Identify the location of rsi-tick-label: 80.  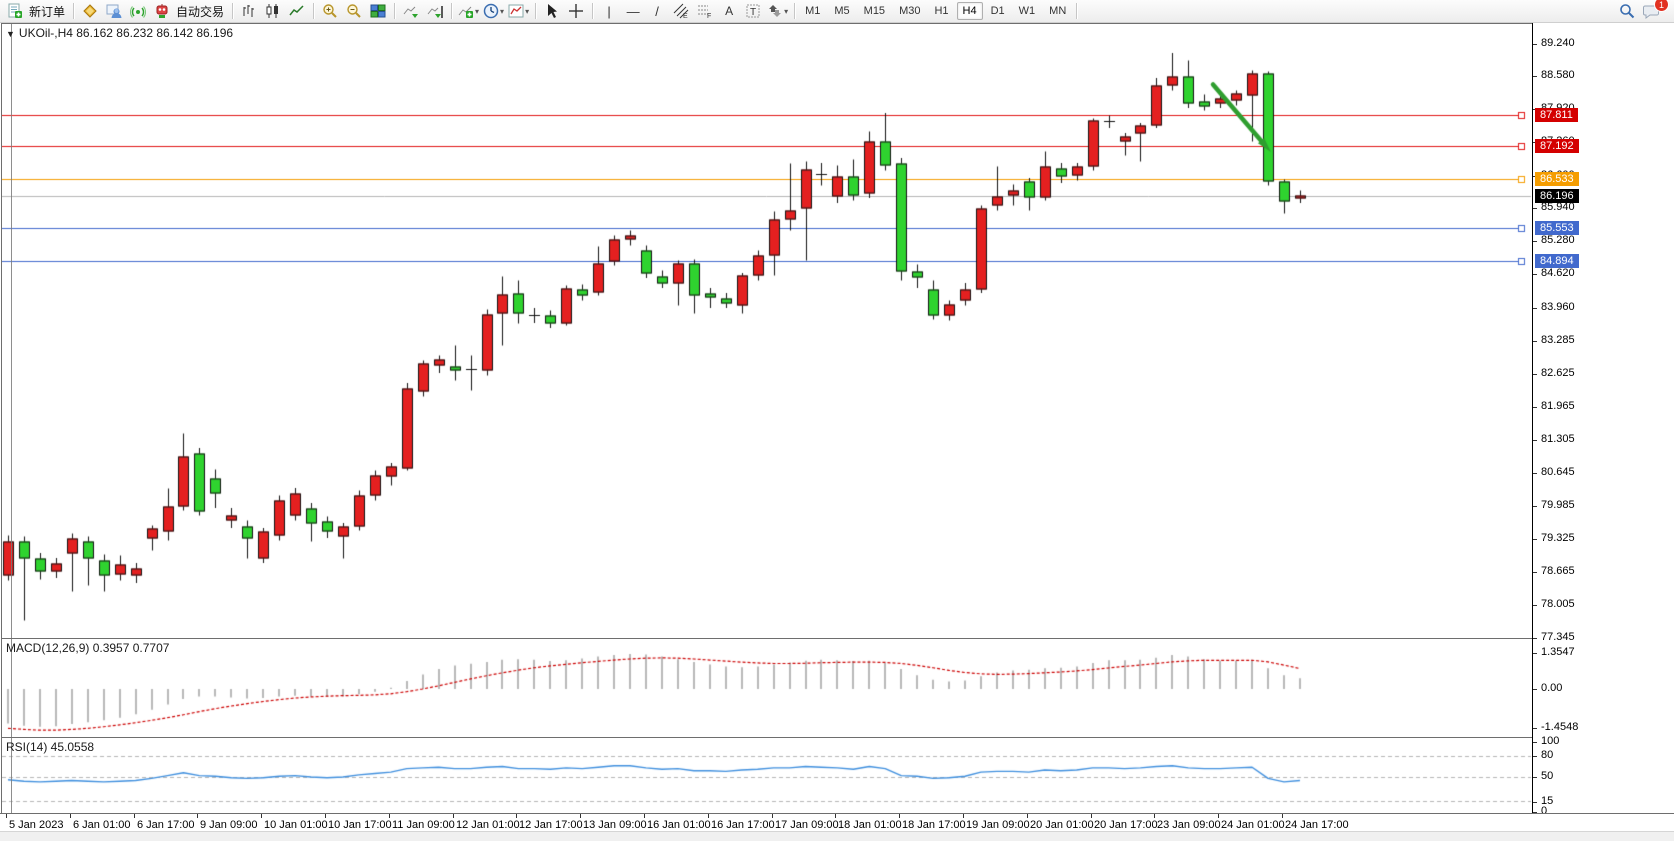
(1547, 755).